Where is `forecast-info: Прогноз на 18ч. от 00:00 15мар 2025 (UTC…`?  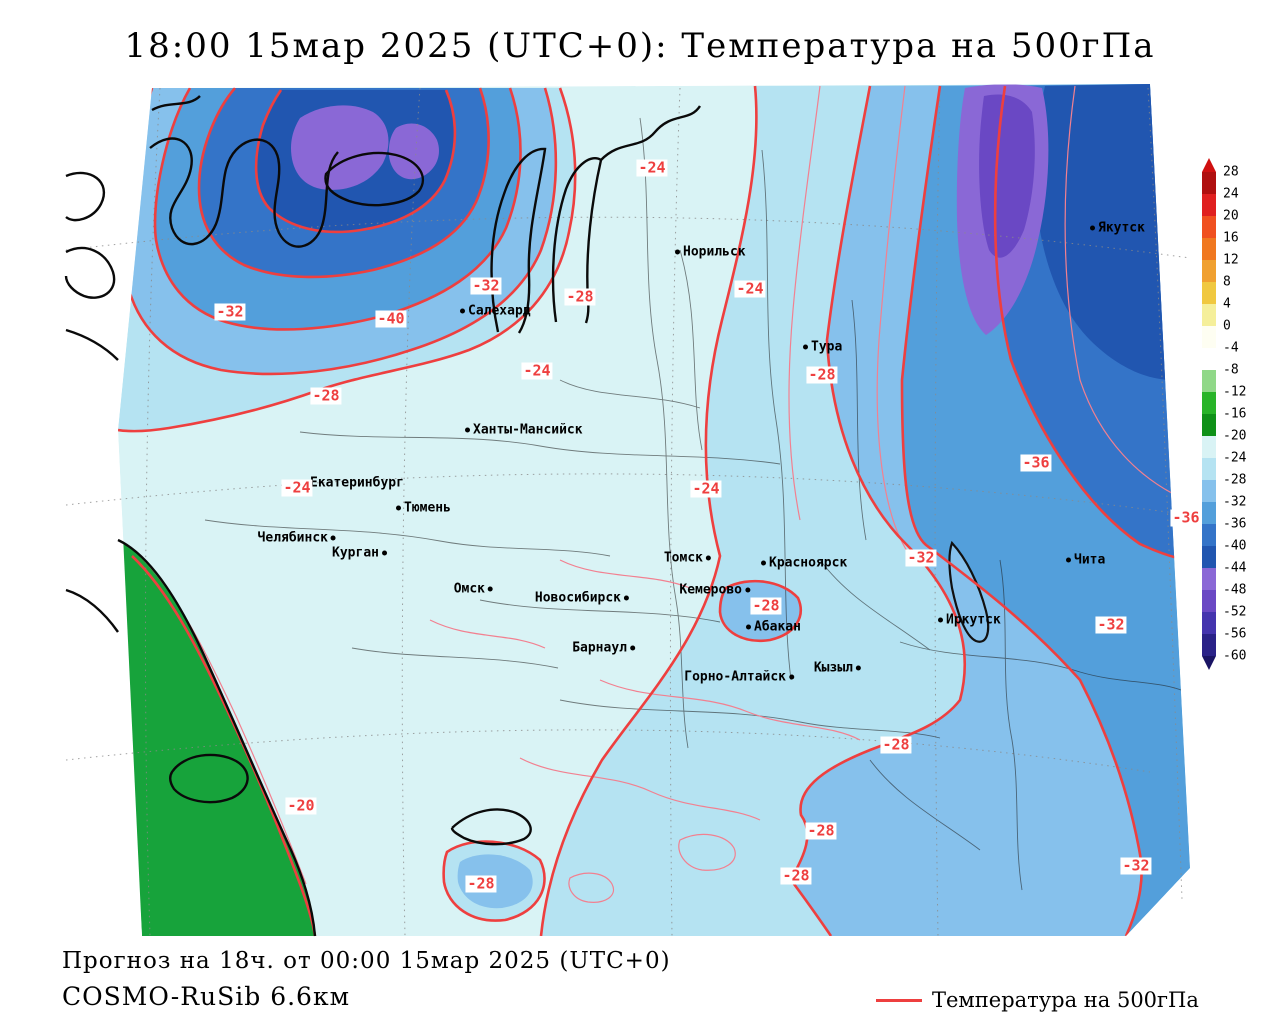
forecast-info: Прогноз на 18ч. от 00:00 15мар 2025 (UTC… is located at coordinates (366, 961).